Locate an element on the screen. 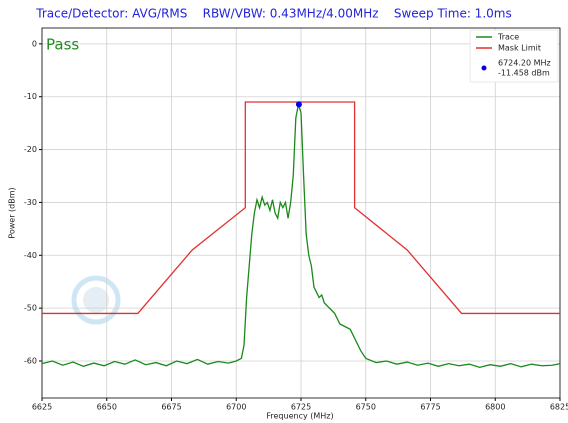 Image resolution: width=568 pixels, height=423 pixels. legend-box is located at coordinates (514, 56).